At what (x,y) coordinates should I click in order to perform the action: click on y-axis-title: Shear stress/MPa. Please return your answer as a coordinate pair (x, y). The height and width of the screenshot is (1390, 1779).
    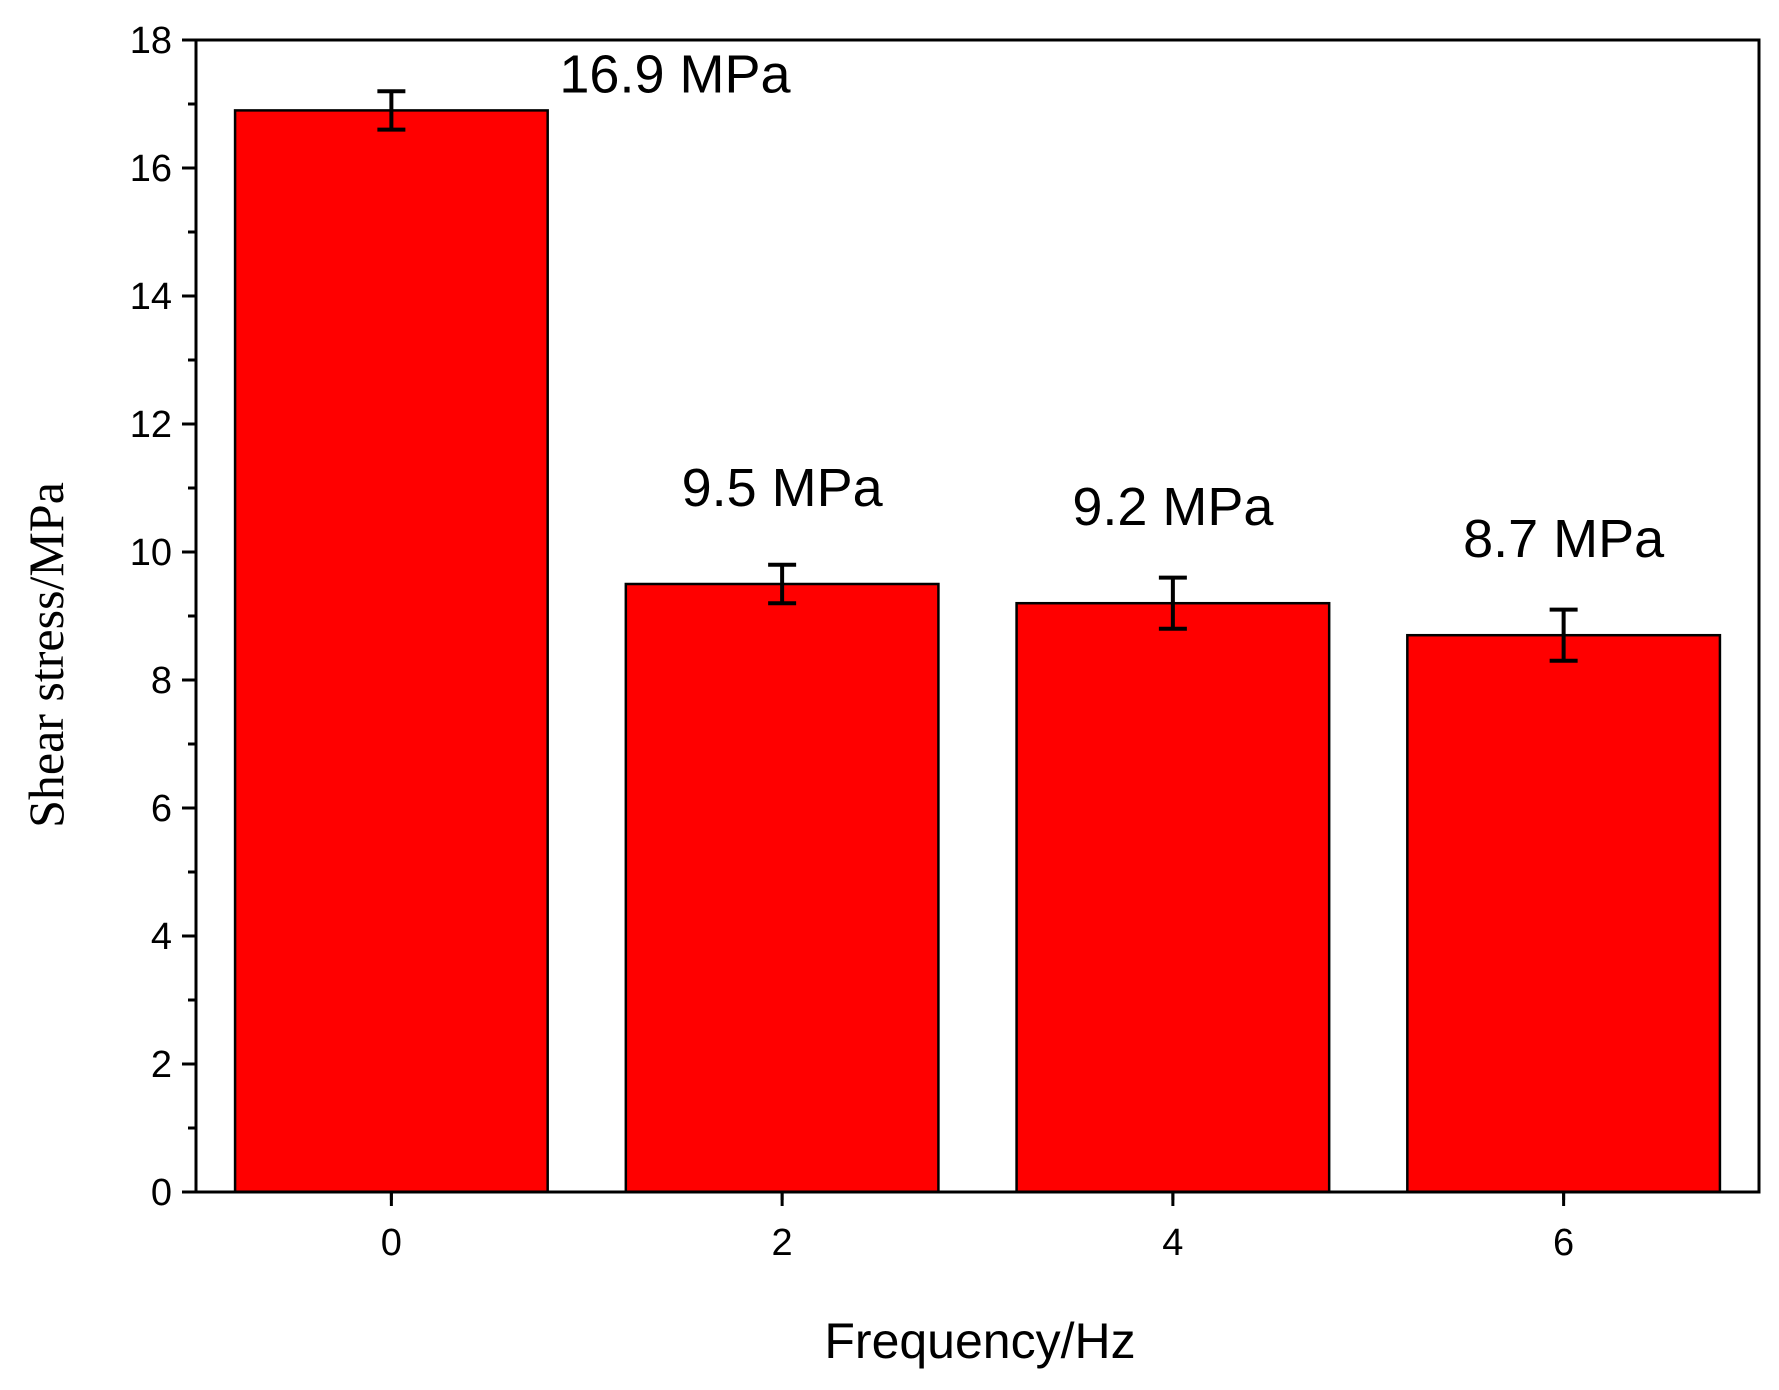
    Looking at the image, I should click on (46, 655).